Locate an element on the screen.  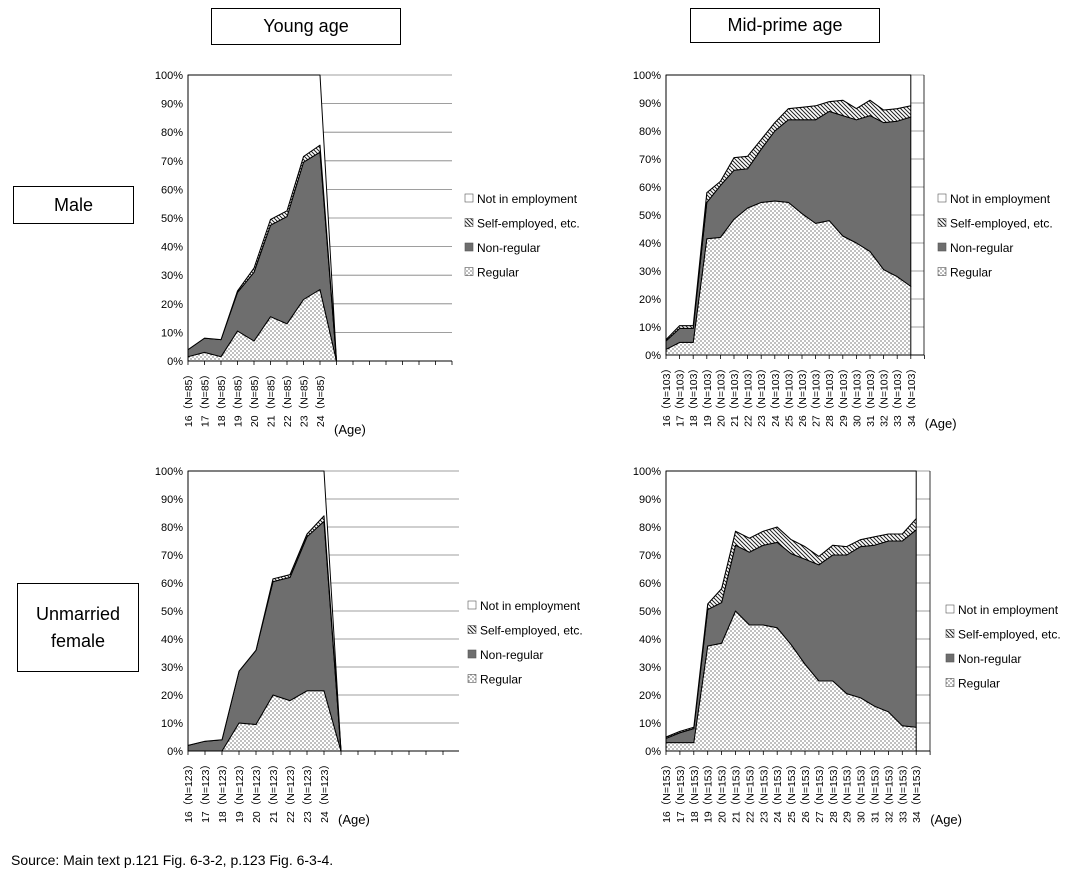
x-tick-label: 22（N=153） is located at coordinates (750, 791).